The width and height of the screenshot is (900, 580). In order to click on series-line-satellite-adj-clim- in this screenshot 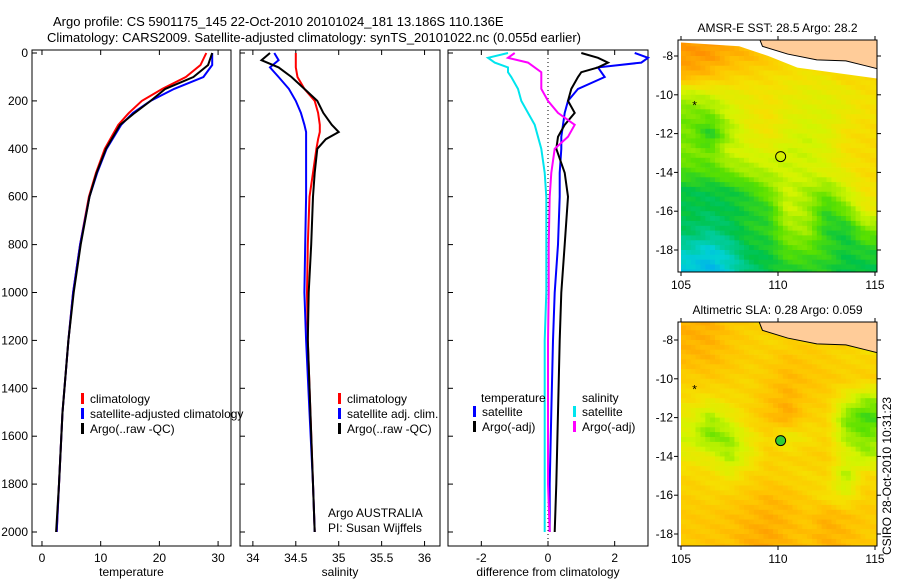, I will do `click(292, 292)`.